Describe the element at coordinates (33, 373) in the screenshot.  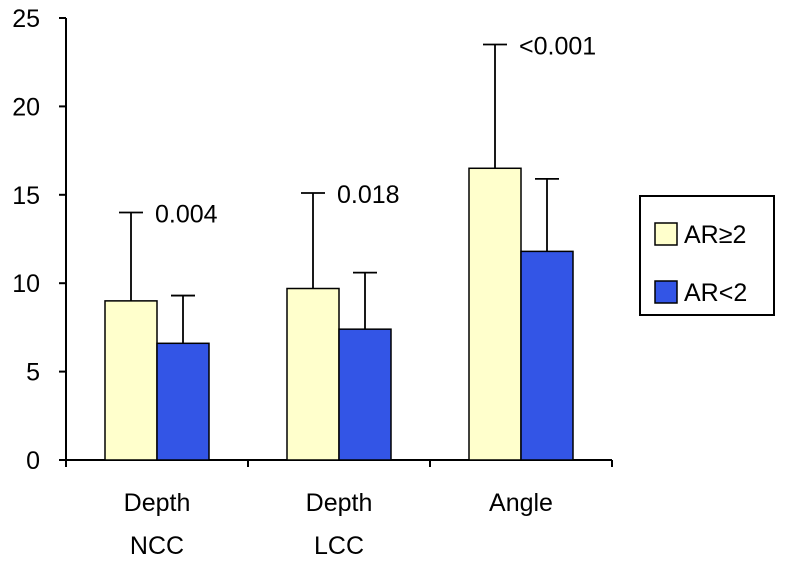
I see `y-tick-label: 5` at that location.